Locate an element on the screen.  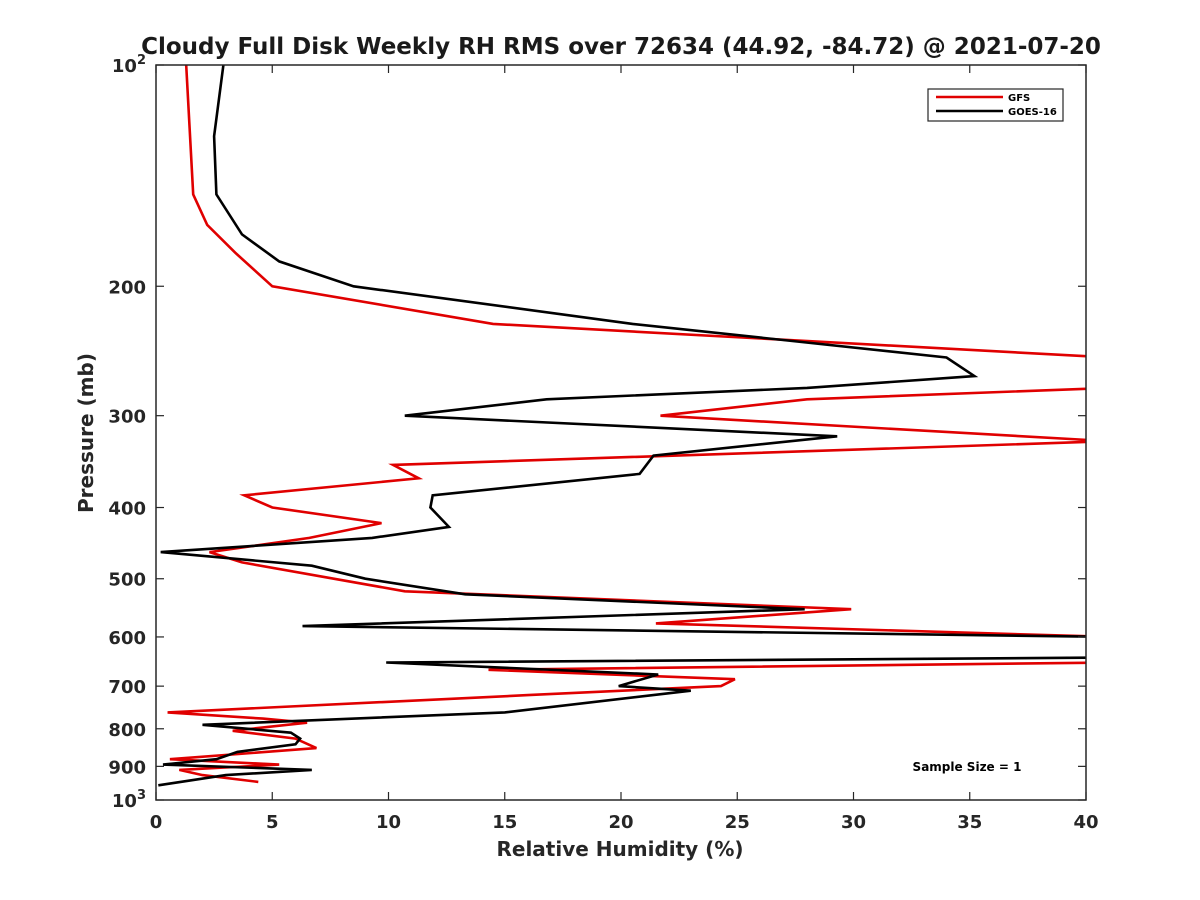
x-tick-label: 15 is located at coordinates (504, 822).